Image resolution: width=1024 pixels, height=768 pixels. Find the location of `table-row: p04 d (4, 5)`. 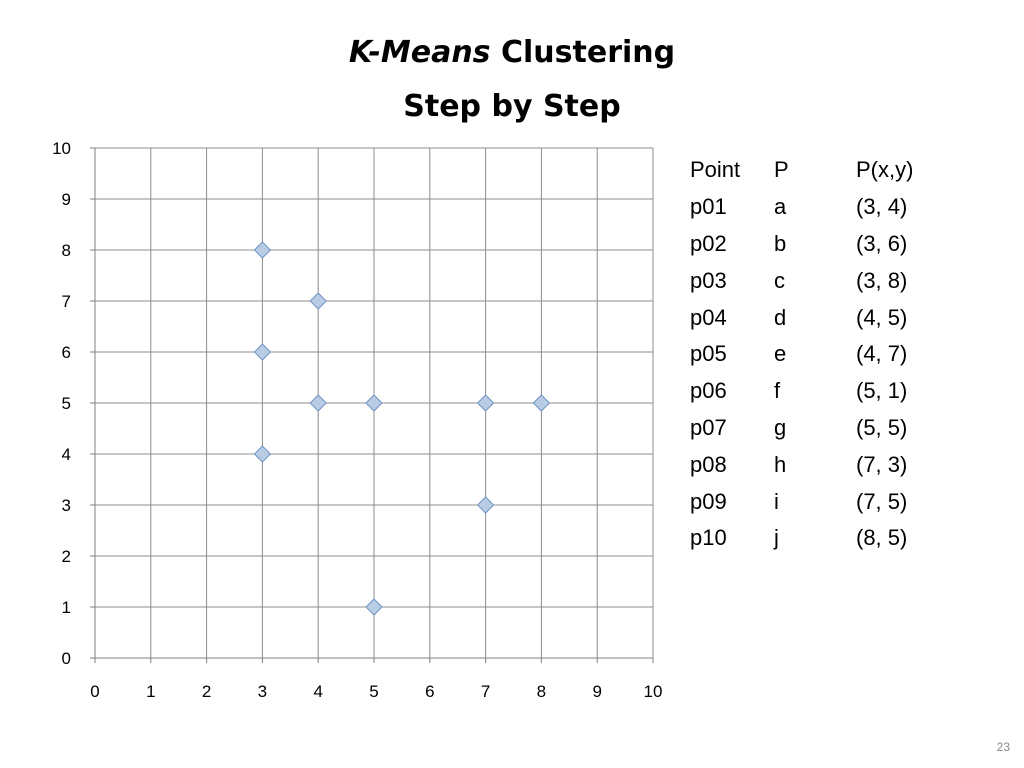

table-row: p04 d (4, 5) is located at coordinates (801, 317).